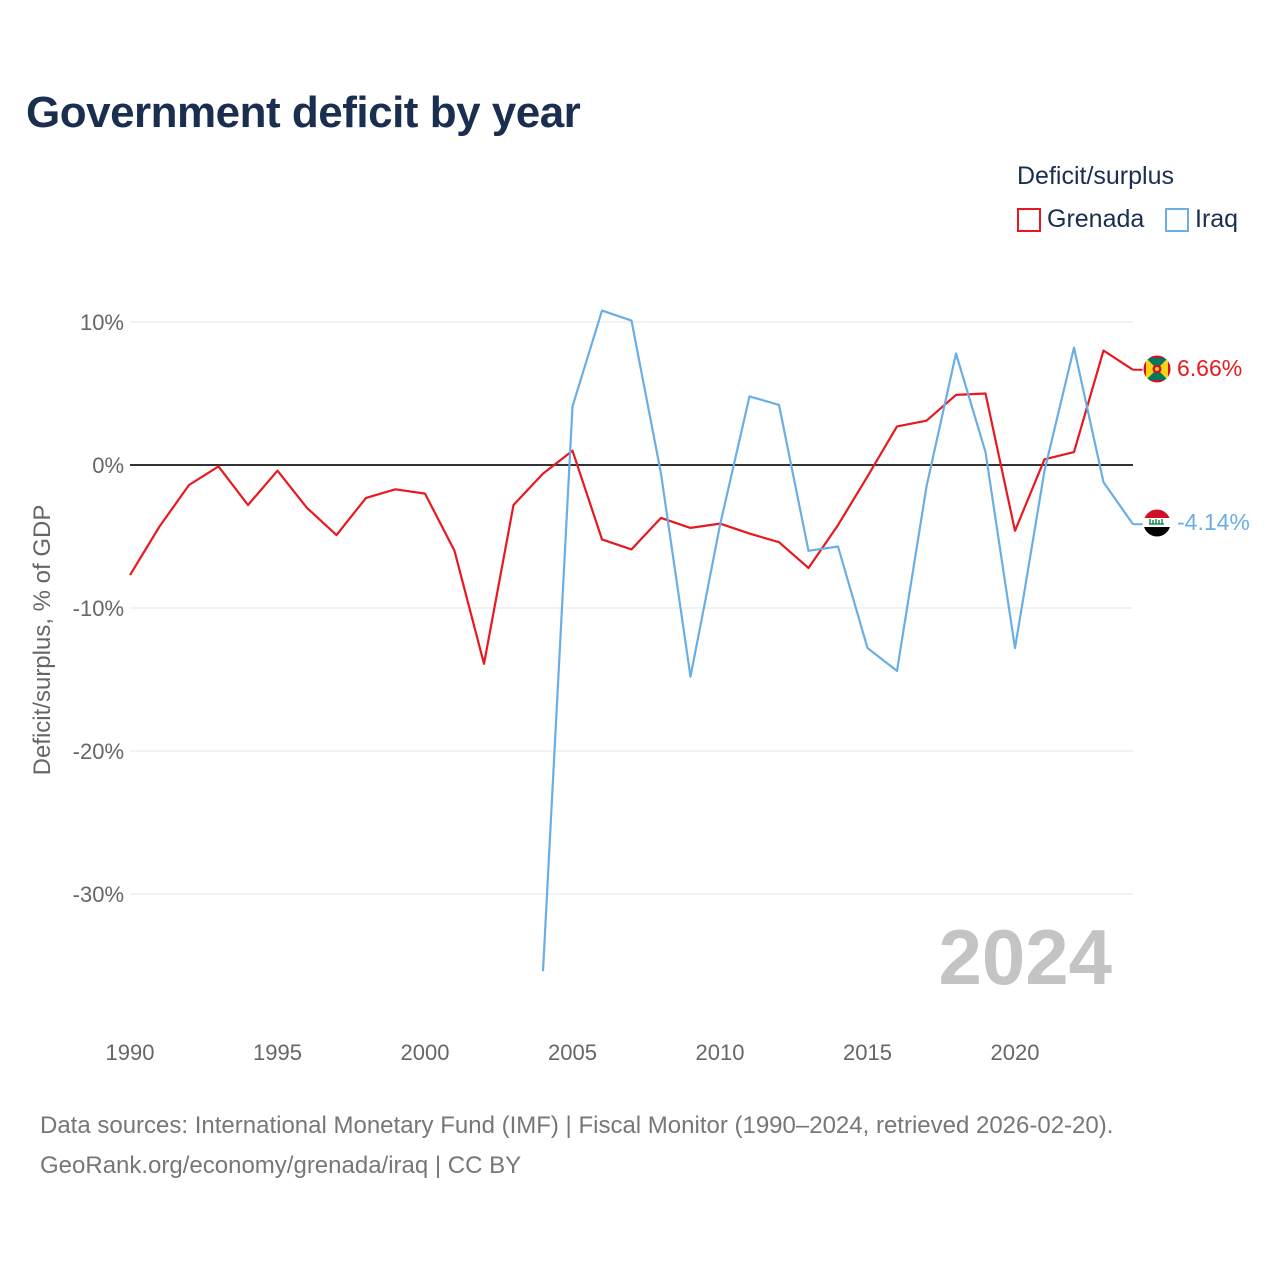 This screenshot has width=1280, height=1280. I want to click on end-value-label-iraq: -4.14%, so click(1213, 522).